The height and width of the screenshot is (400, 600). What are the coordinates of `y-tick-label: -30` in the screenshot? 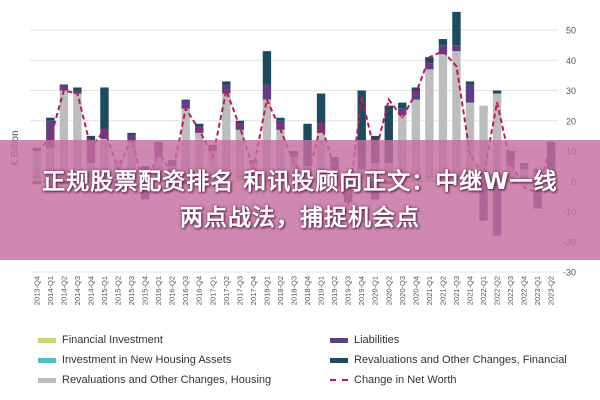 It's located at (569, 273).